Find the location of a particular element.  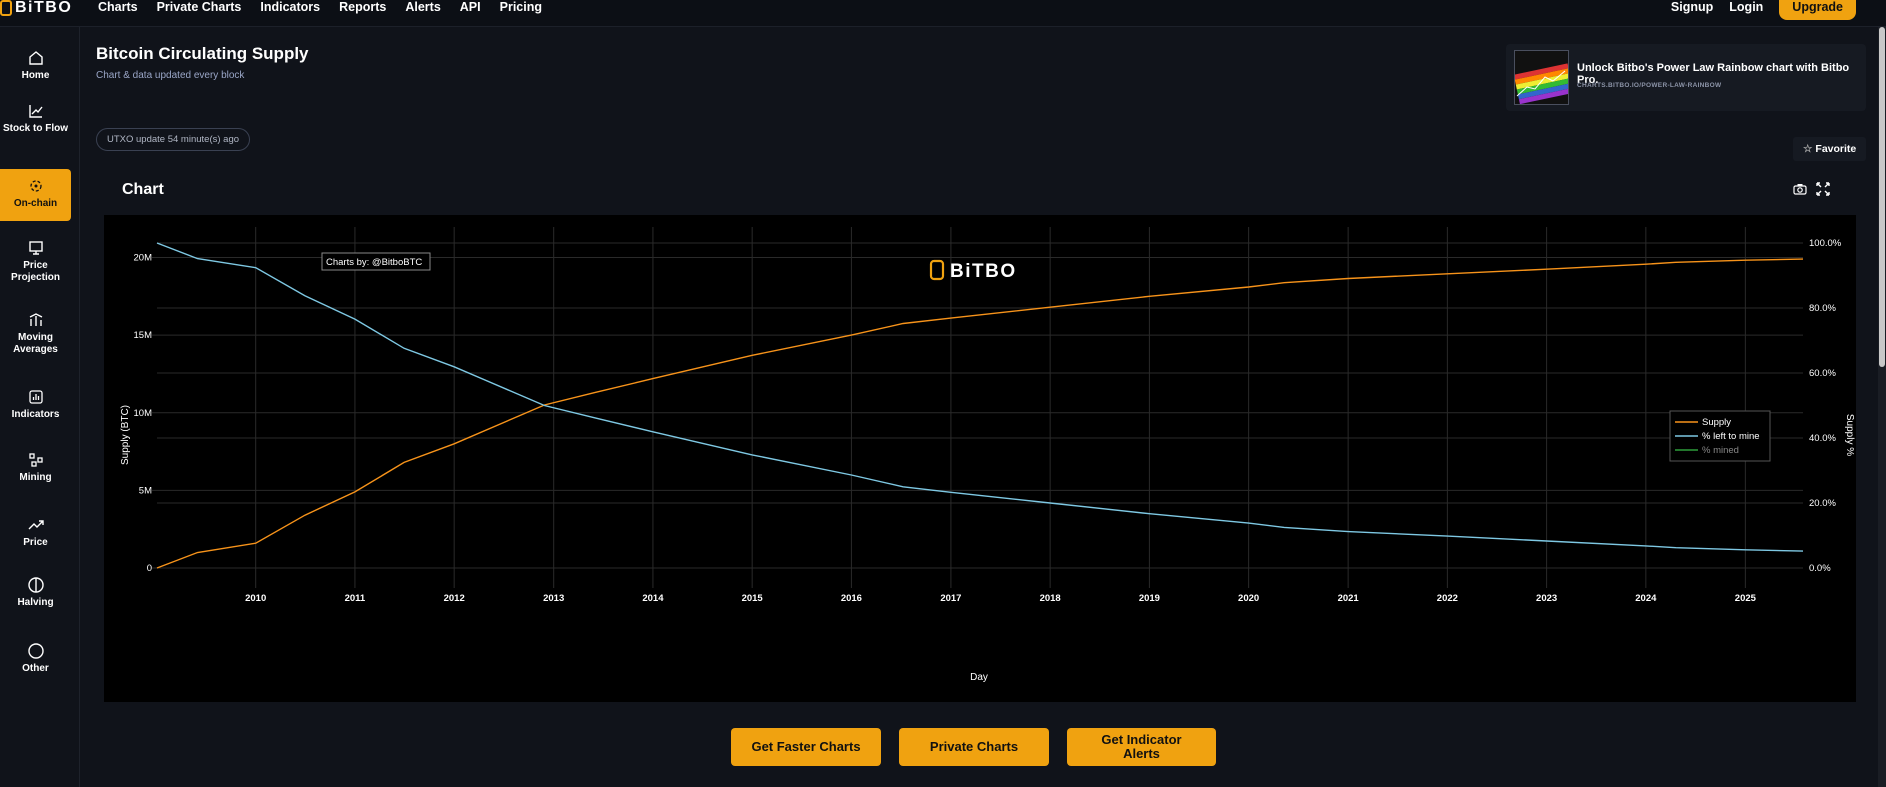

legend-label-left: % left to mine is located at coordinates (1731, 436).